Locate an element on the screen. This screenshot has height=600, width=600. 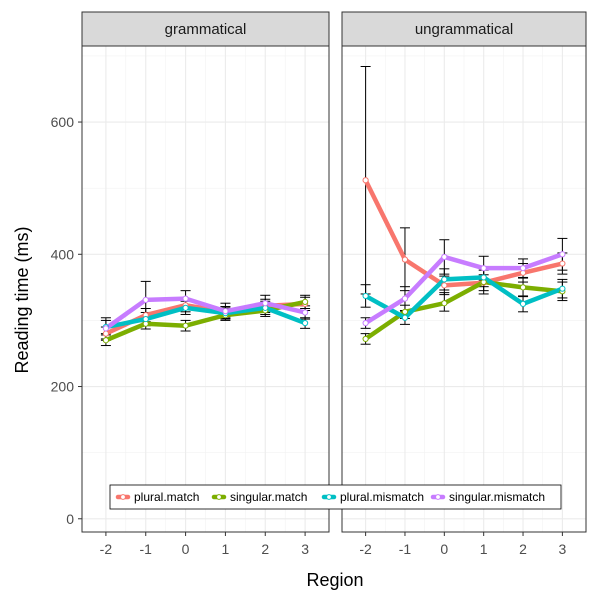
legend-label-plural.mismatch: plural.mismatch is located at coordinates (382, 497).